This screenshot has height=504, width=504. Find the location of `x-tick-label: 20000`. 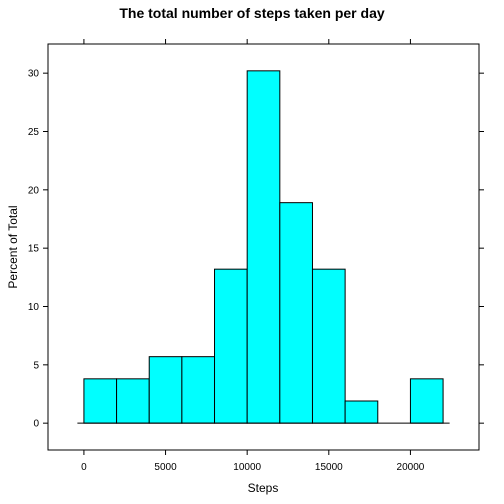

x-tick-label: 20000 is located at coordinates (411, 467).